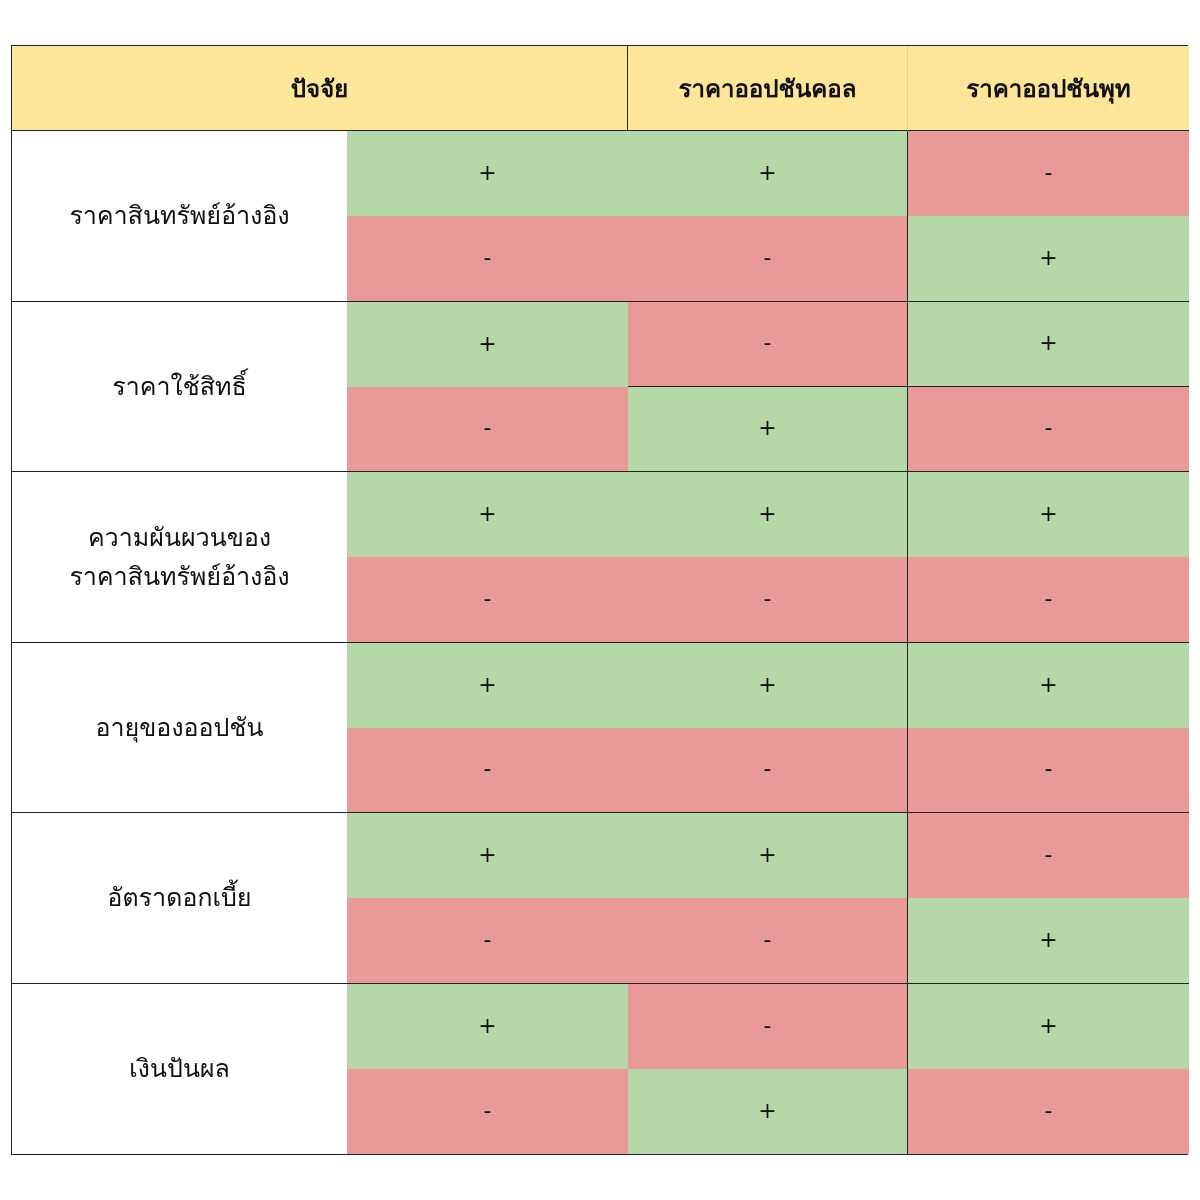 Image resolution: width=1200 pixels, height=1200 pixels. I want to click on header-put-price: ราคาออปชันพุท, so click(1048, 88).